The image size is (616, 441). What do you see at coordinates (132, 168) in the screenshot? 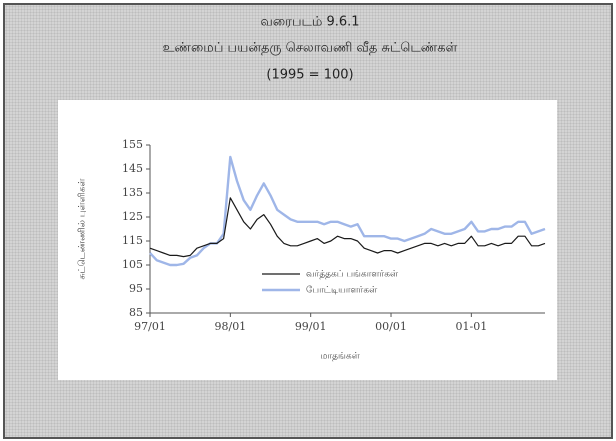
I see `y-tick-label: 145` at bounding box center [132, 168].